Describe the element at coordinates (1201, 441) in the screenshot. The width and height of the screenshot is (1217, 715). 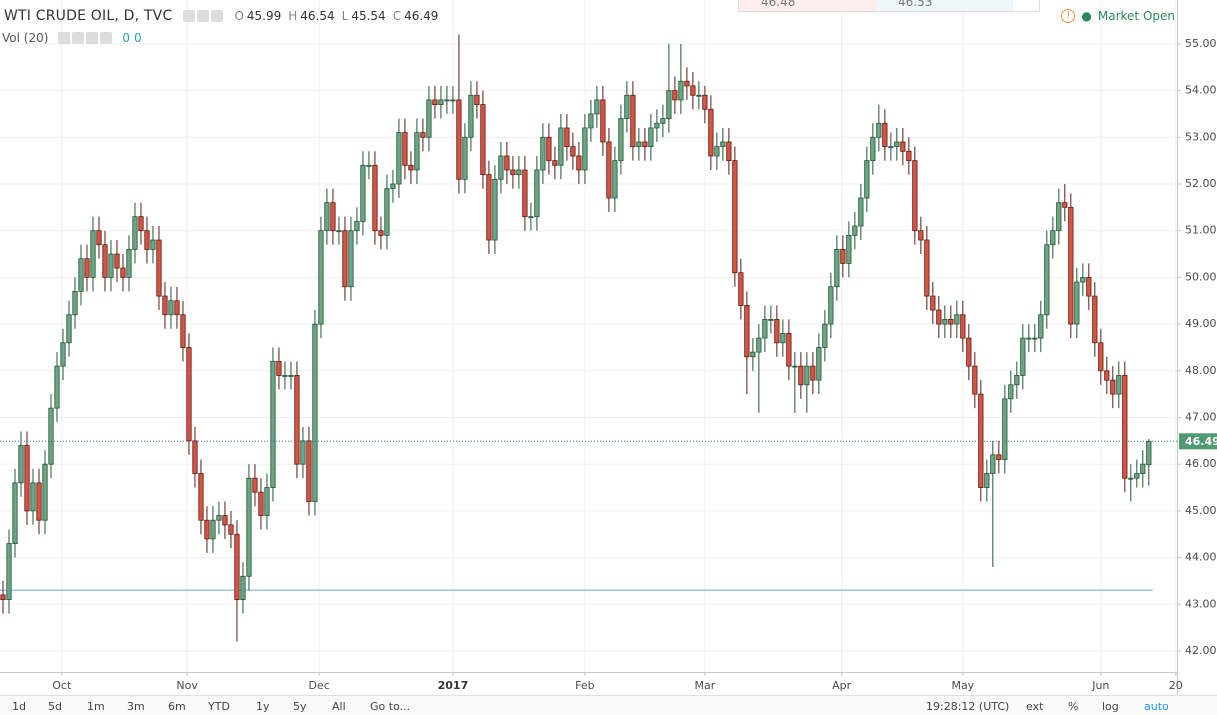
I see `price-label: 46.49` at that location.